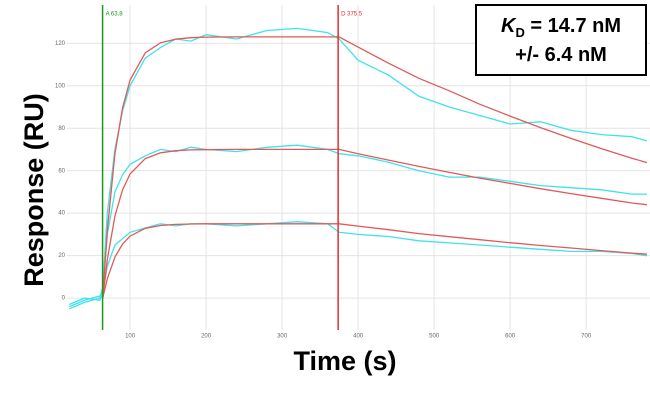  Describe the element at coordinates (509, 26) in the screenshot. I see `kd-symbol: K` at that location.